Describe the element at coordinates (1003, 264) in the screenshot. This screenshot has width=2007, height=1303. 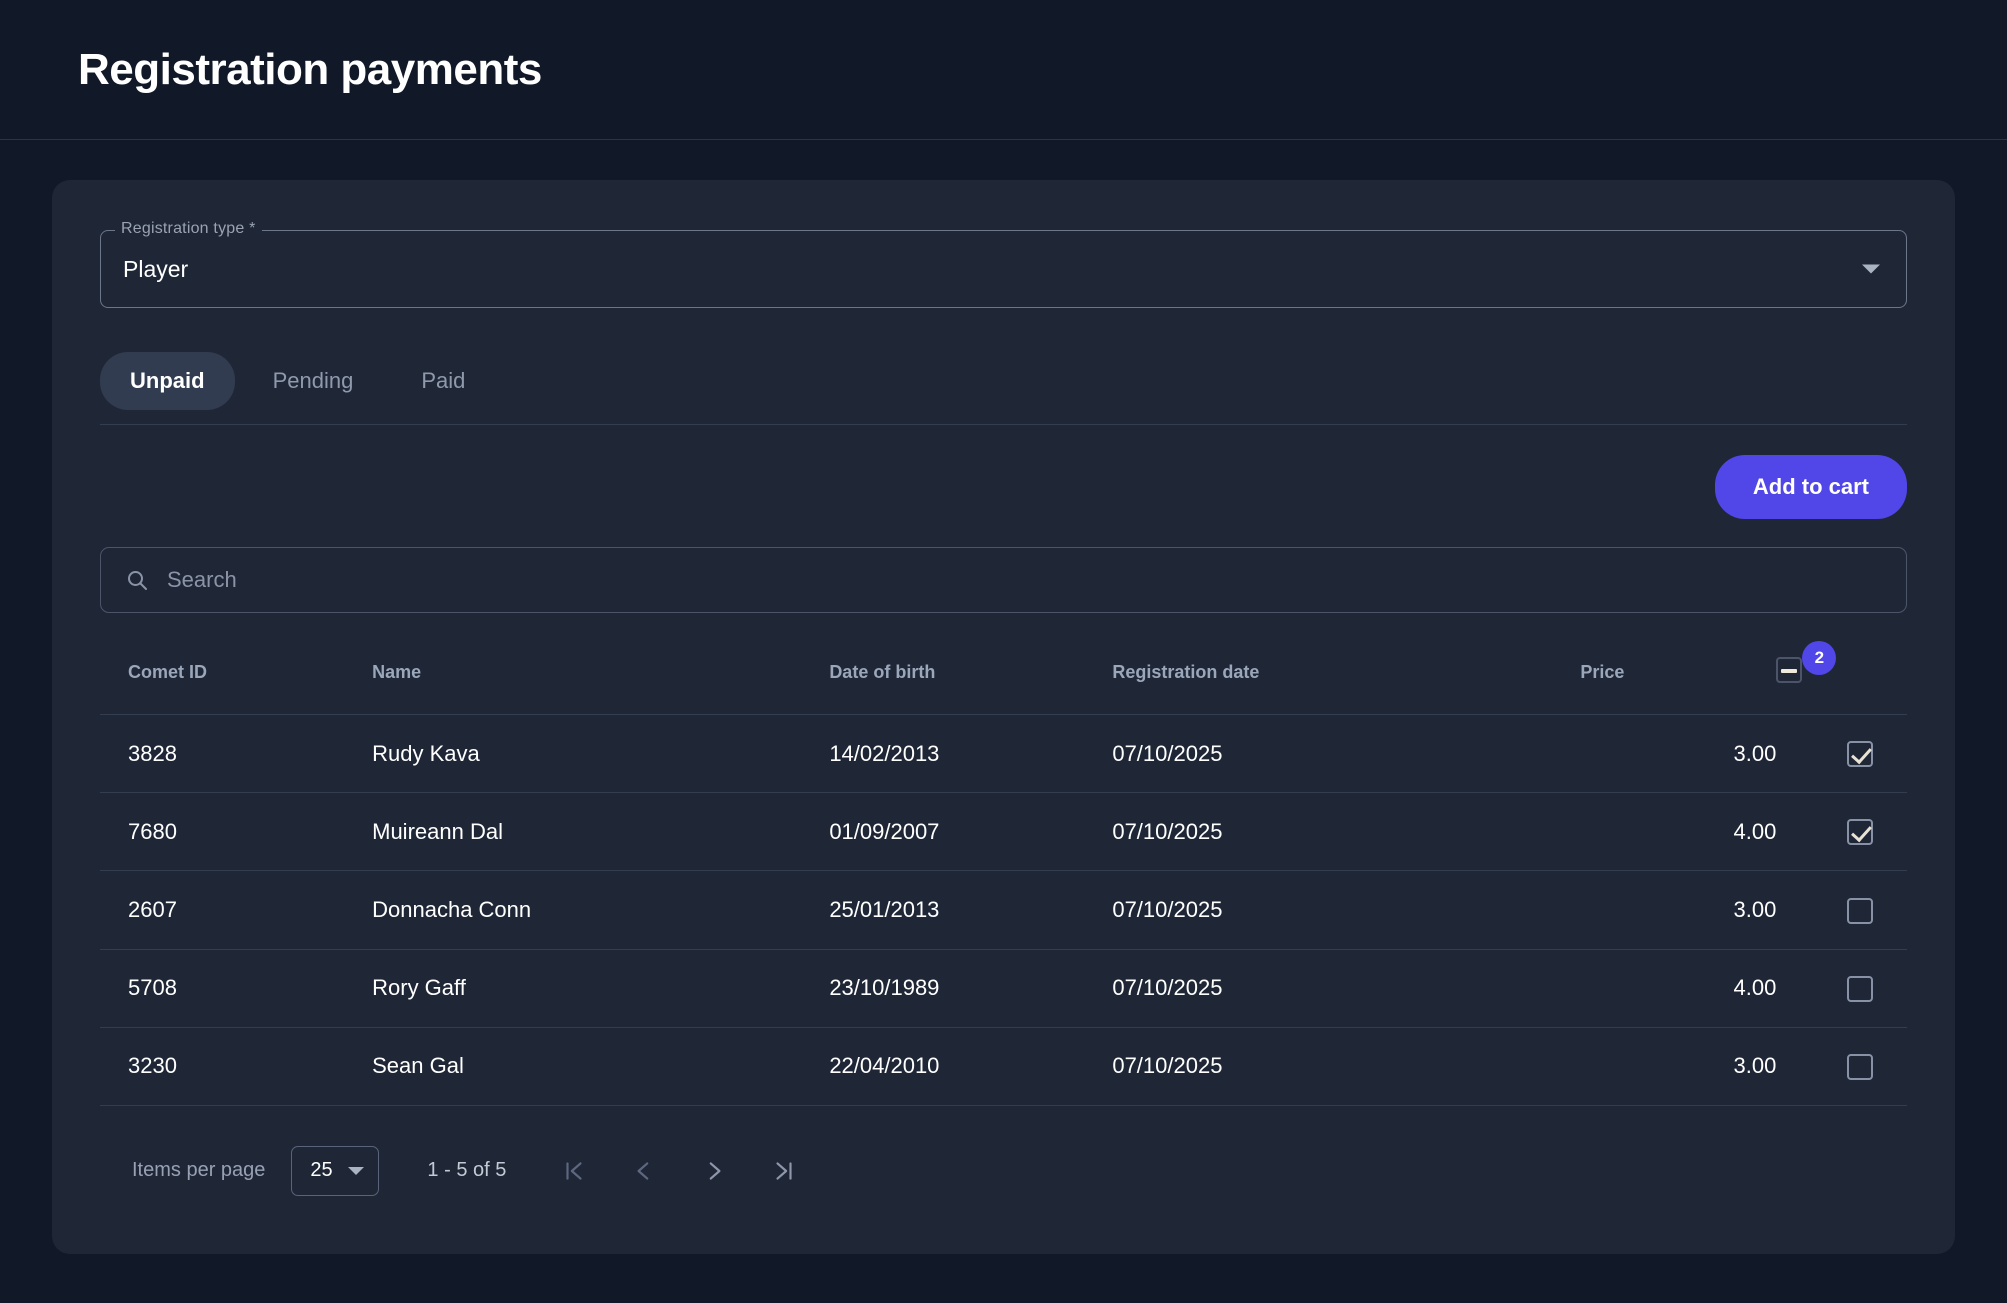
I see `registration-type-select: Registration type * Player` at that location.